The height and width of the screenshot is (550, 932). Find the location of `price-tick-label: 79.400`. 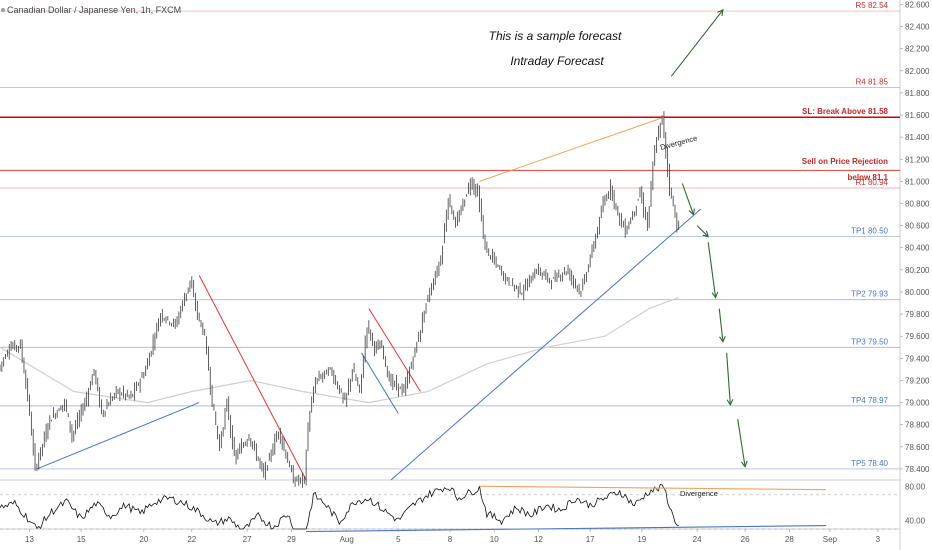

price-tick-label: 79.400 is located at coordinates (917, 358).